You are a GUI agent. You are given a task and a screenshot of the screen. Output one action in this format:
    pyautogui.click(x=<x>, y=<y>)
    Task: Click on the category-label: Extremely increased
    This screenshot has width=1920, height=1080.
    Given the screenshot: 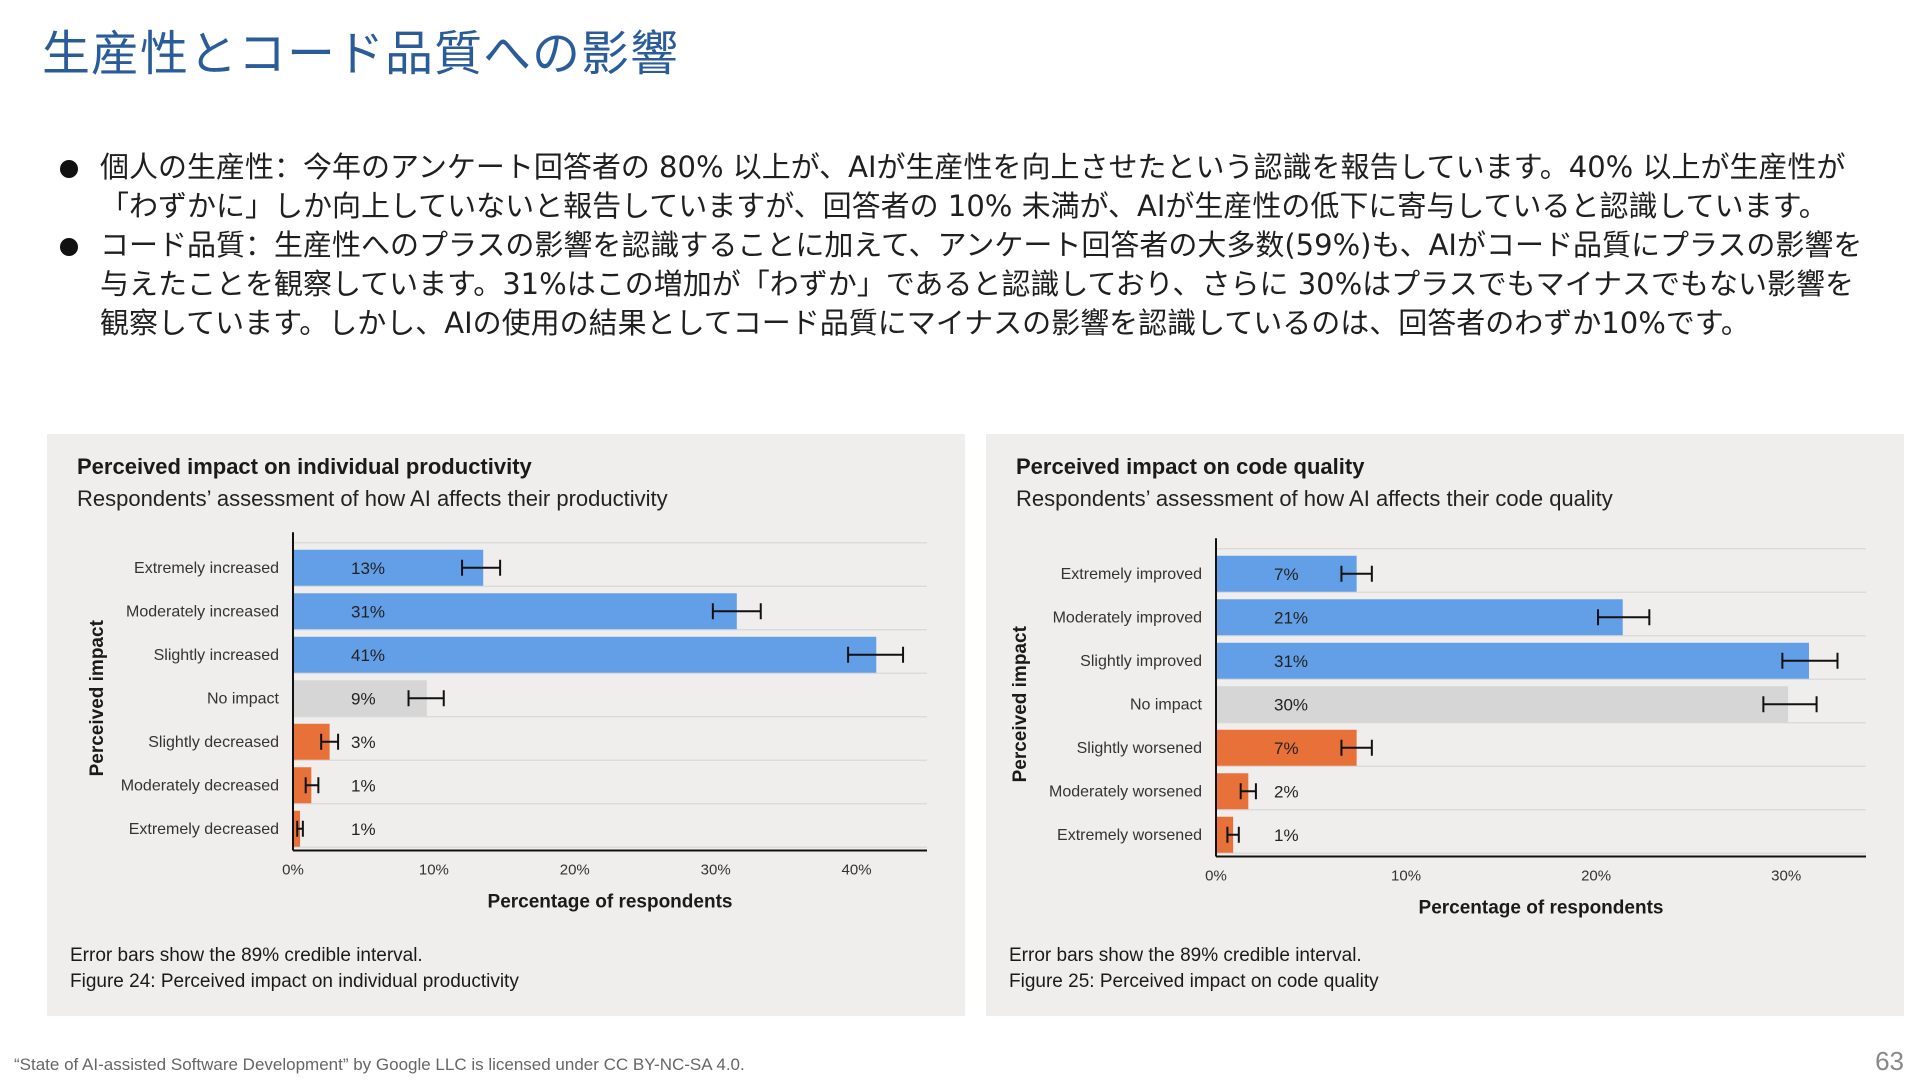 What is the action you would take?
    pyautogui.click(x=206, y=568)
    